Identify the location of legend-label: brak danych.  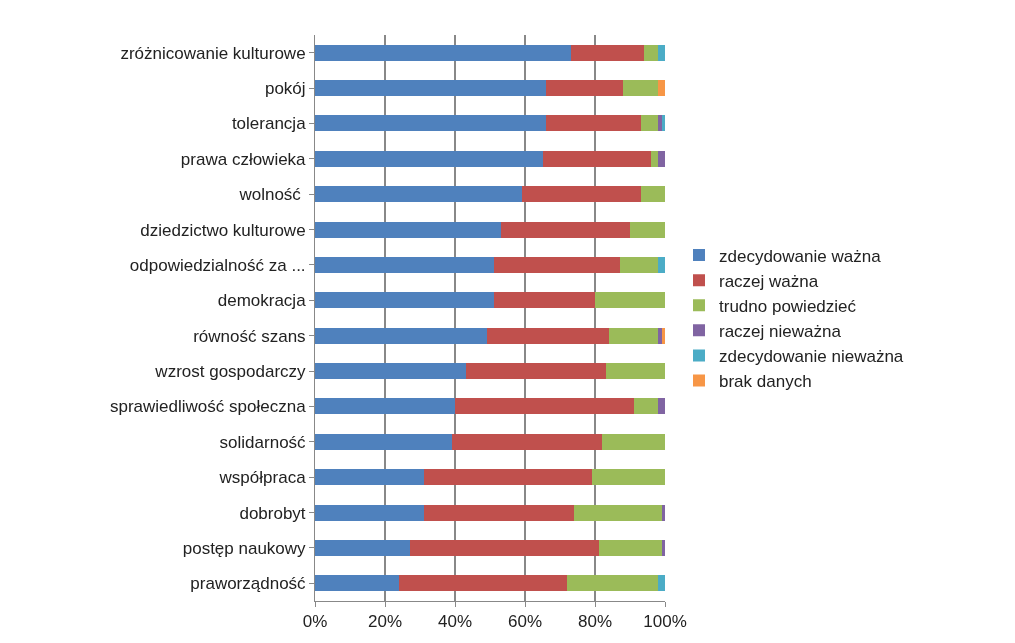
(765, 382).